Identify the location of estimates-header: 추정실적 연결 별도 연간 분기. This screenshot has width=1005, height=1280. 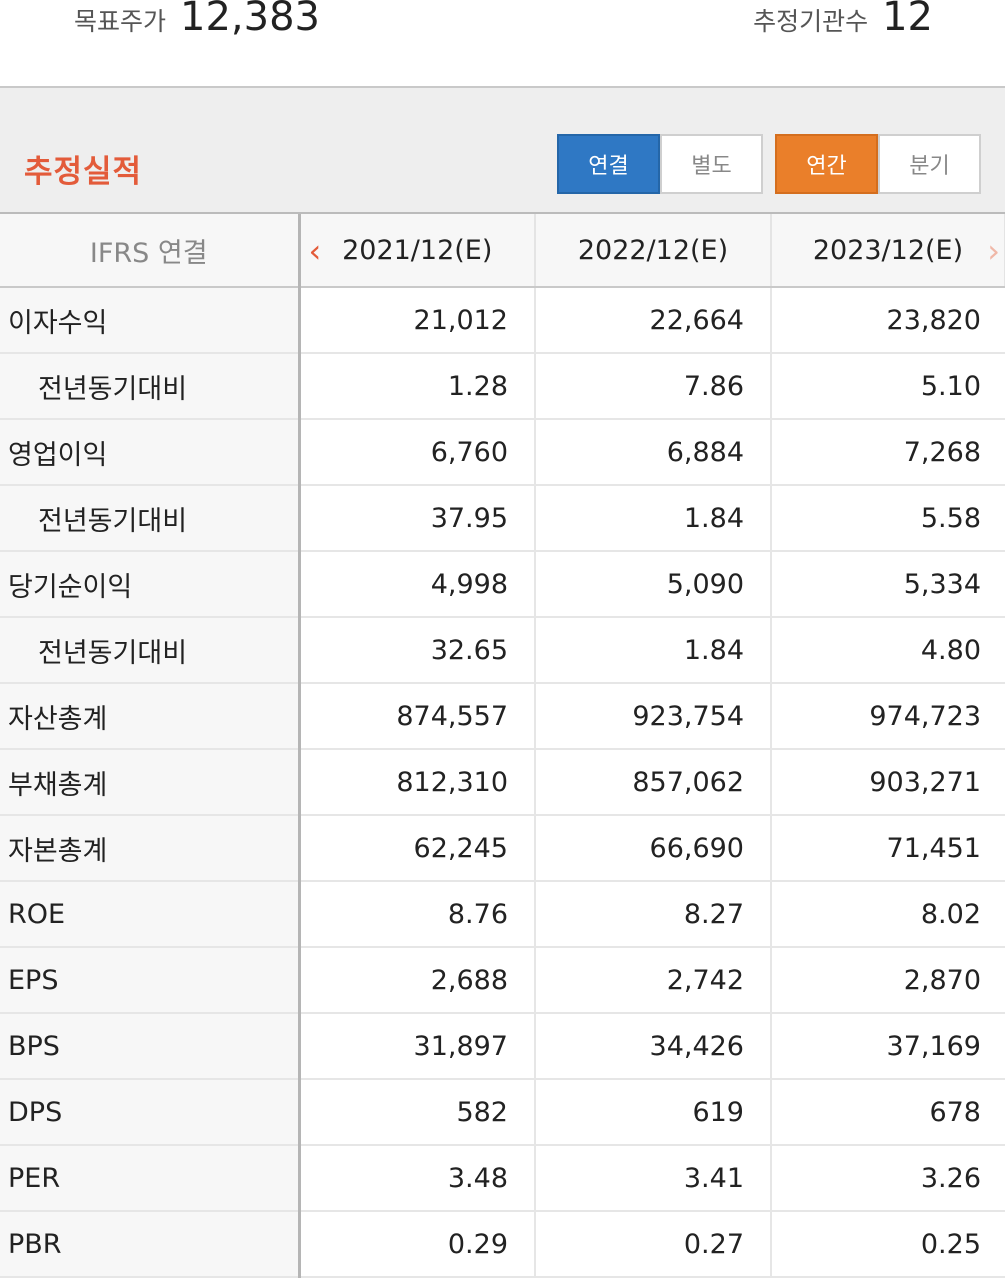
(502, 151).